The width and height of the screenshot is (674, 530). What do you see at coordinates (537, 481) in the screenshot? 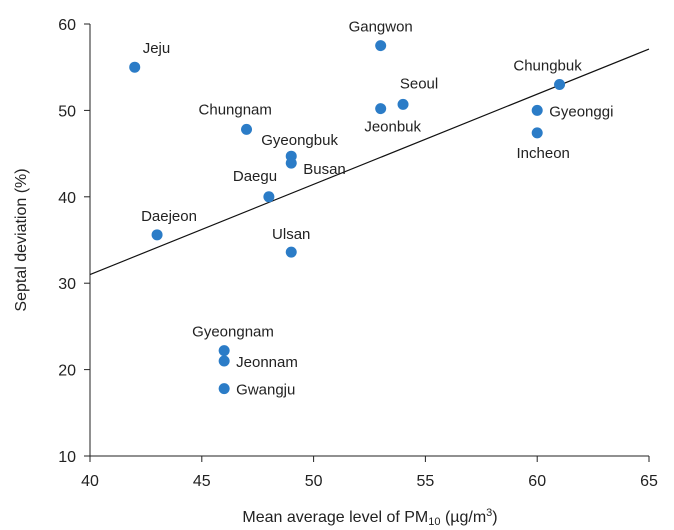
I see `x-tick-label: 60` at bounding box center [537, 481].